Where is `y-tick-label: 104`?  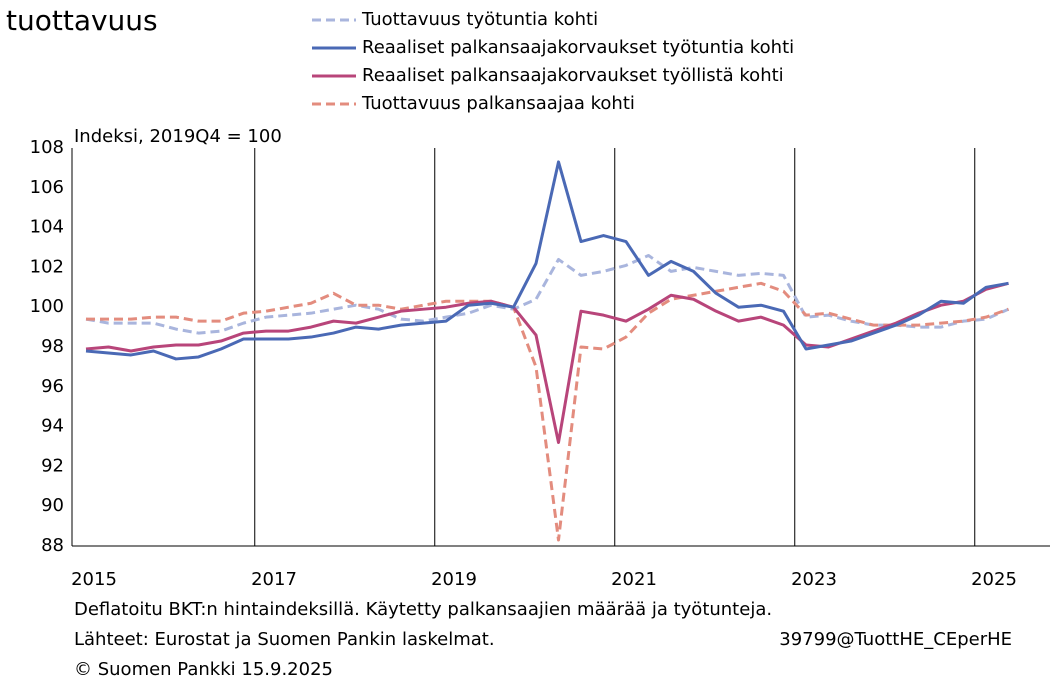 y-tick-label: 104 is located at coordinates (47, 227).